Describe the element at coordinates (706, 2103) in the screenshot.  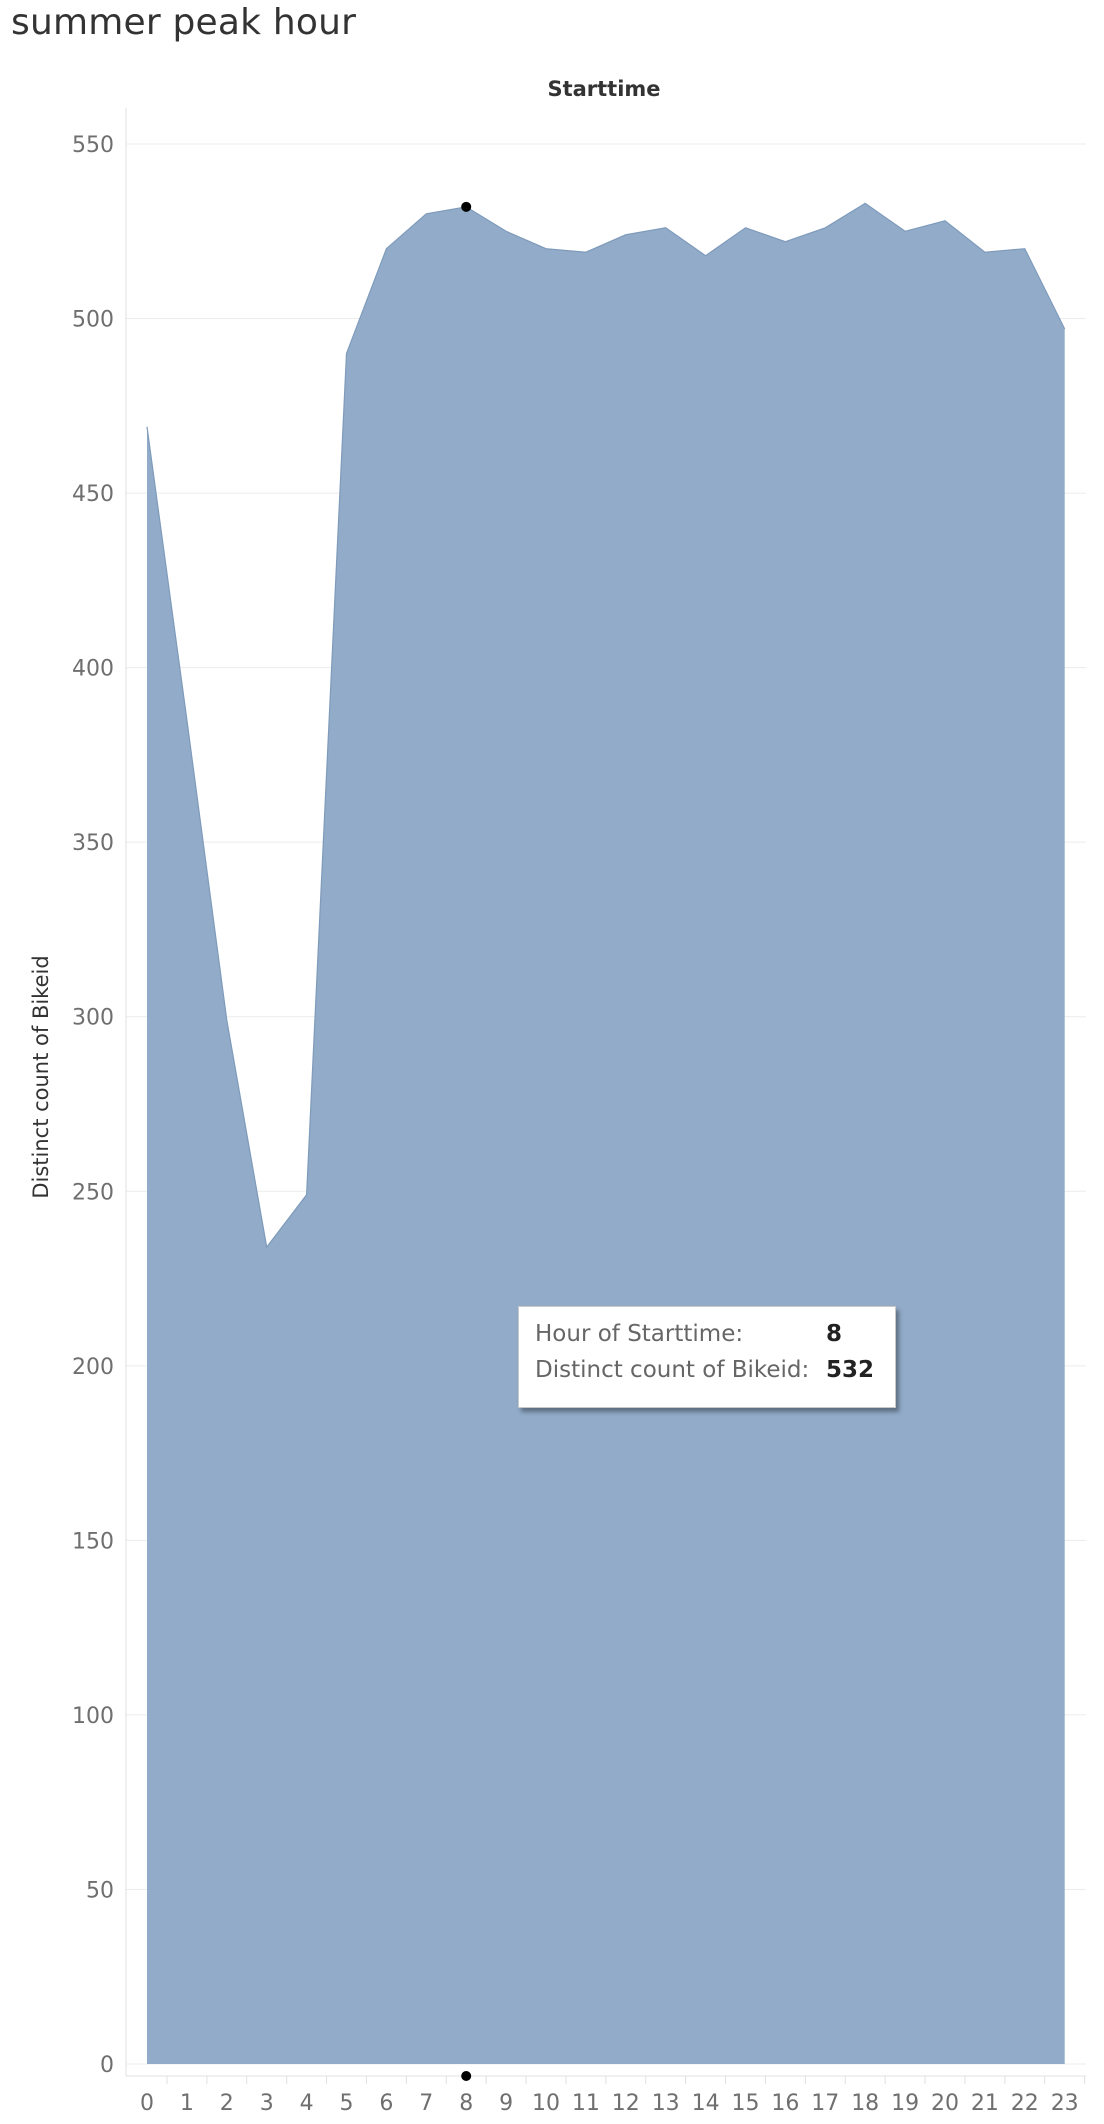
I see `x-tick-label-14: 14` at that location.